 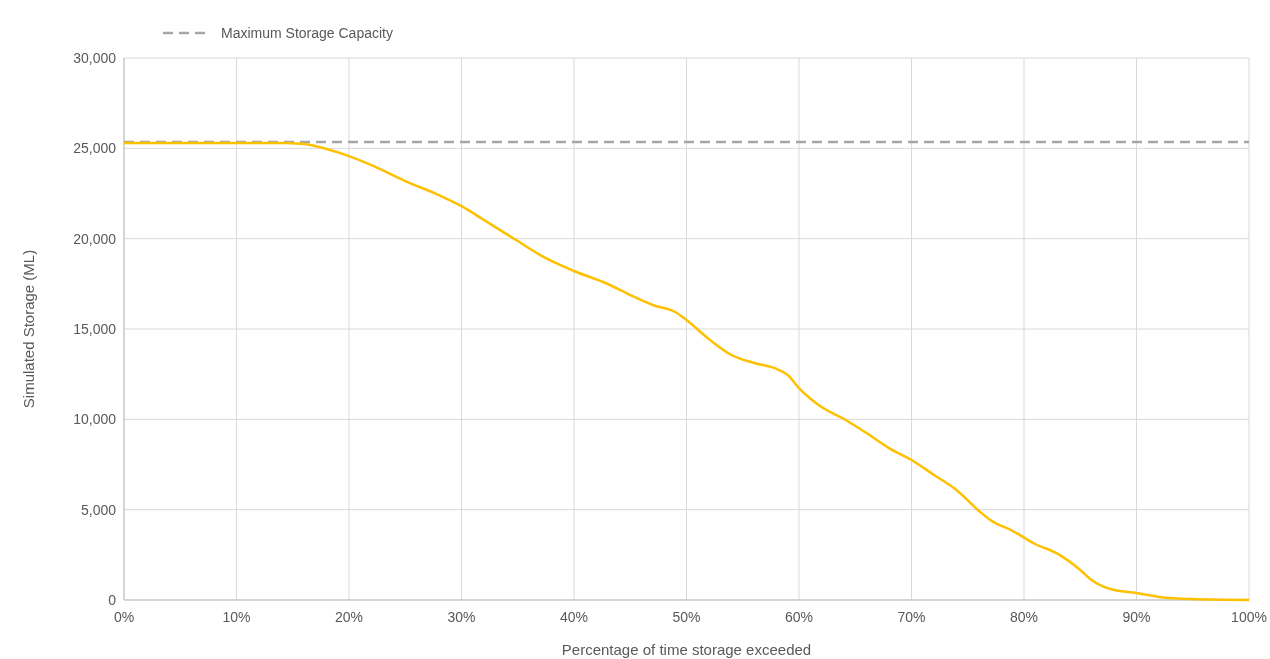 What do you see at coordinates (1249, 617) in the screenshot?
I see `x-tick-label: 100%` at bounding box center [1249, 617].